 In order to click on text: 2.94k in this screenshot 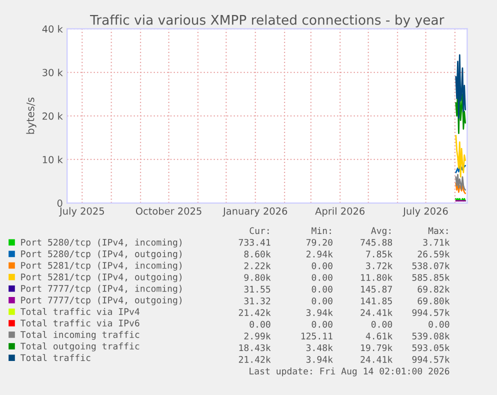, I will do `click(319, 254)`.